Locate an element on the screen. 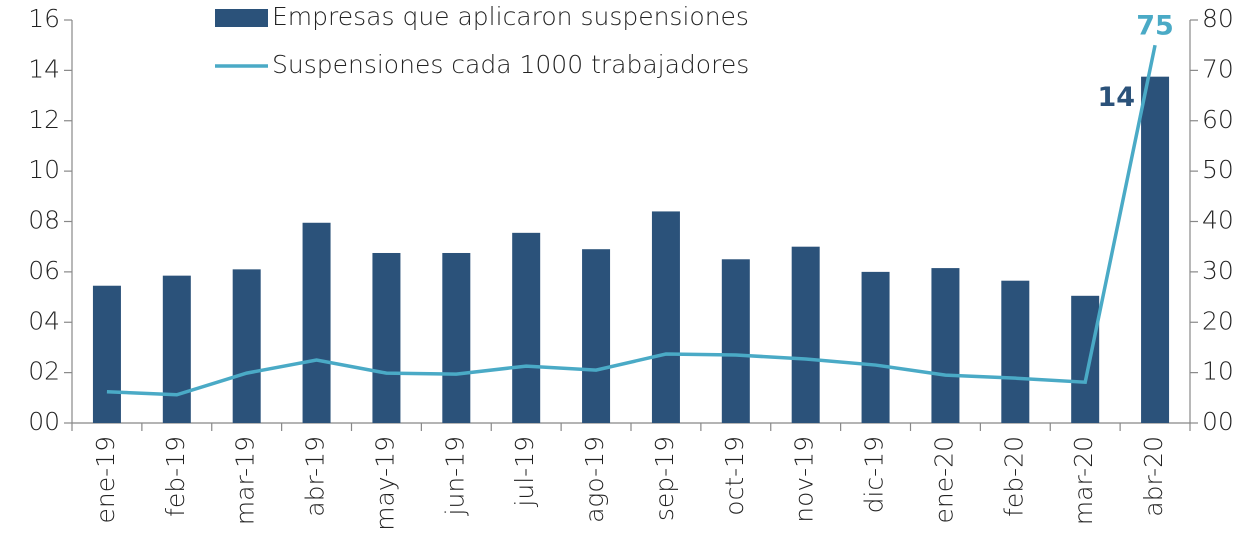 The image size is (1254, 545). x-tick-label: jul-19 is located at coordinates (524, 472).